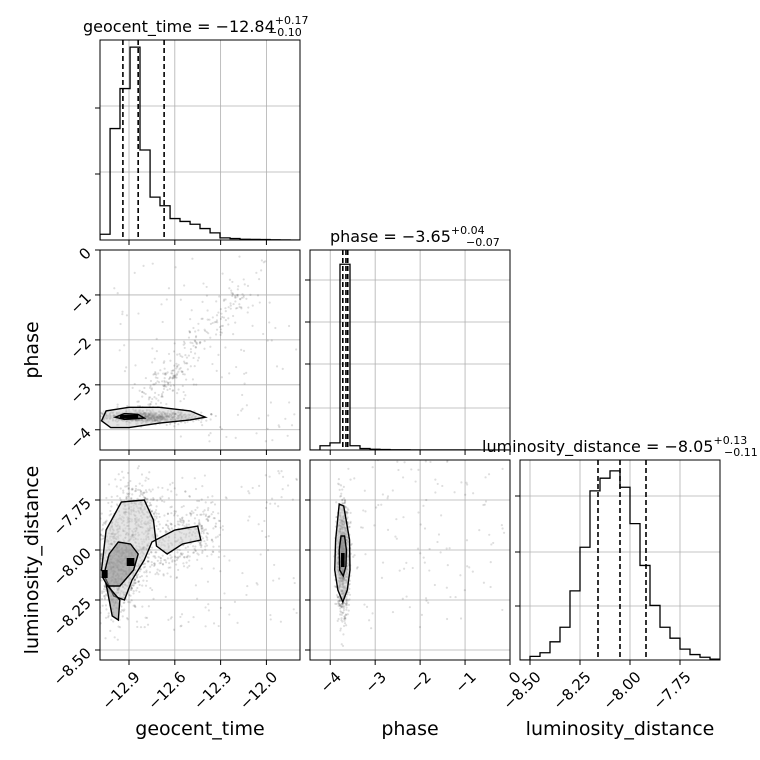  Describe the element at coordinates (129, 416) in the screenshot. I see `density-peak` at that location.